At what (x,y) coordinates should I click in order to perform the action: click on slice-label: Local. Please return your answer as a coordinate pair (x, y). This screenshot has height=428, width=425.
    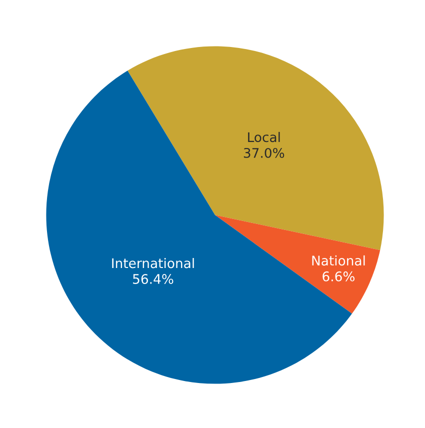
    Looking at the image, I should click on (264, 137).